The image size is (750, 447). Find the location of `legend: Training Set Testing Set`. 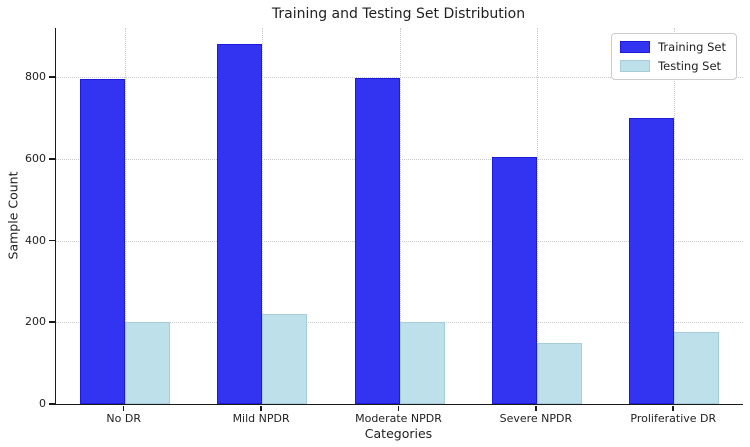

legend: Training Set Testing Set is located at coordinates (674, 56).